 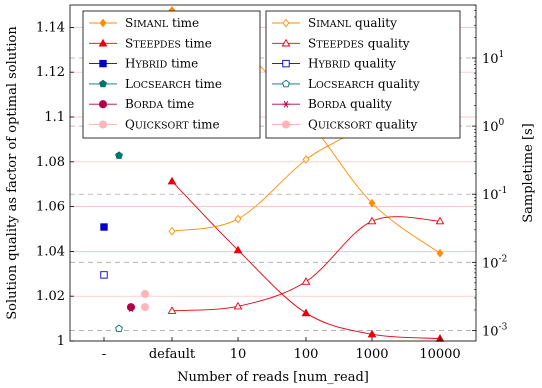 I want to click on y-left-tick-label: 1.12, so click(x=50, y=72).